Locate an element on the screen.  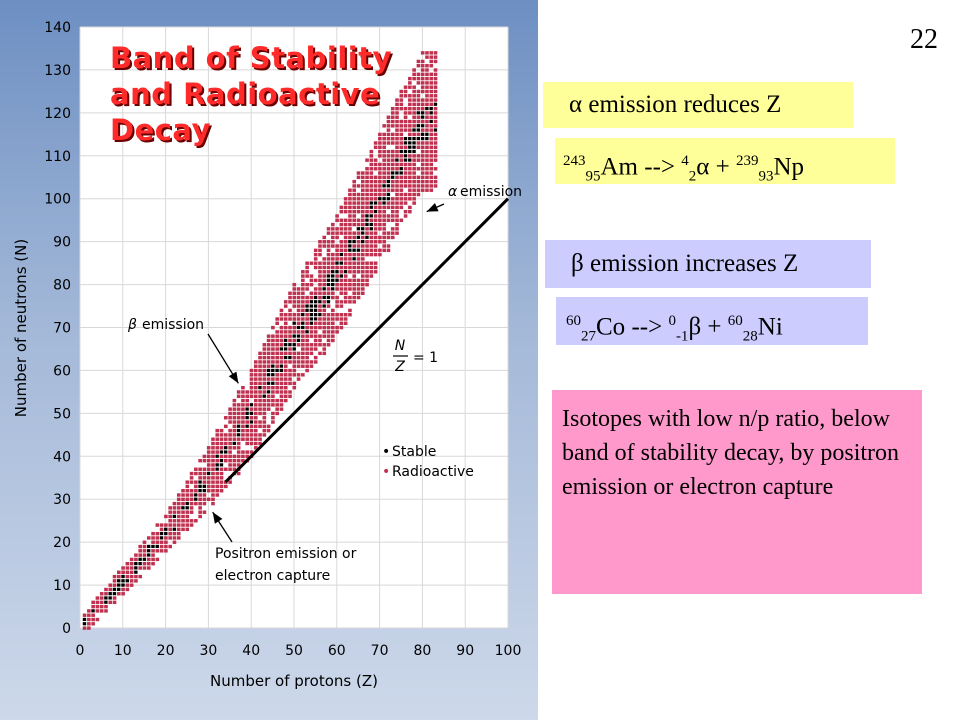
x-axis-ticks: 0 10 20 30 40 50 60 70 80 90 100 is located at coordinates (299, 651).